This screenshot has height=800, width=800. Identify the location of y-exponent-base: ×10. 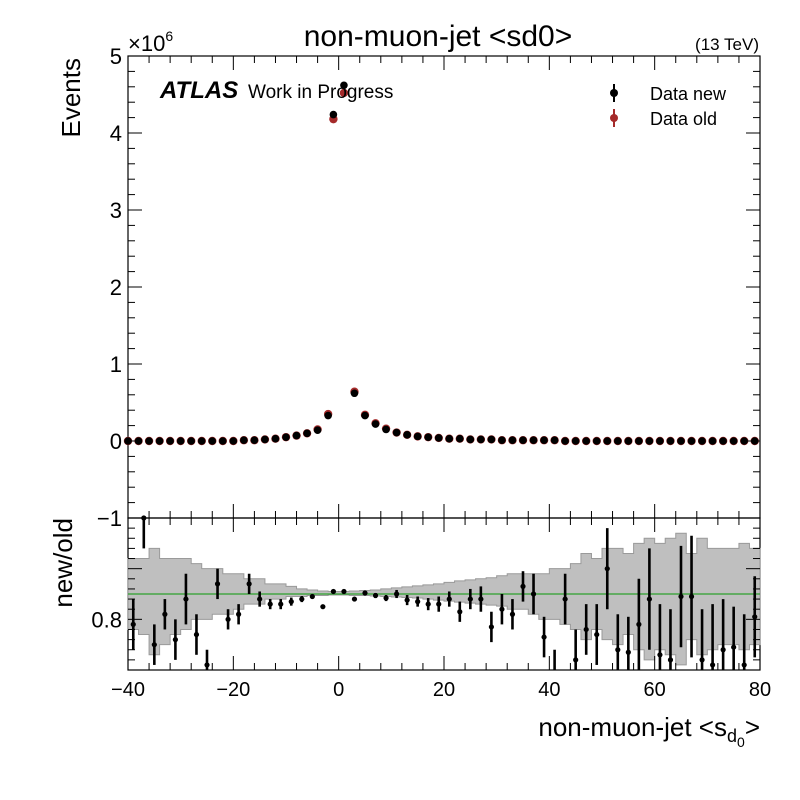
(146, 43).